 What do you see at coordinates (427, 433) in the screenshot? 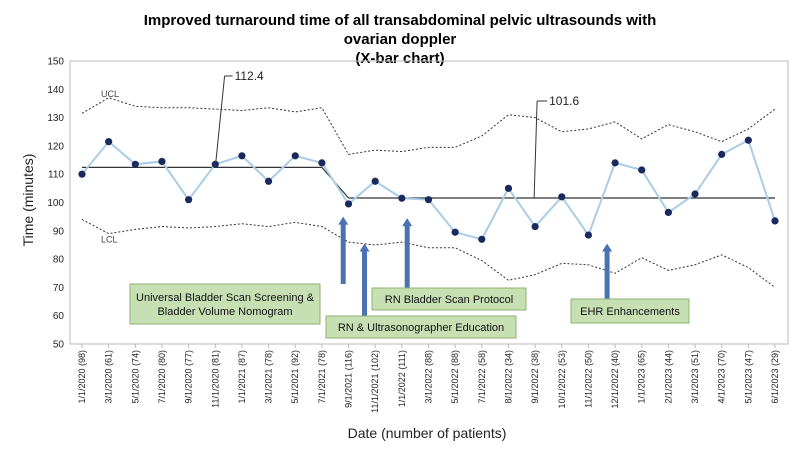
I see `x-axis-title: Date (number of patients)` at bounding box center [427, 433].